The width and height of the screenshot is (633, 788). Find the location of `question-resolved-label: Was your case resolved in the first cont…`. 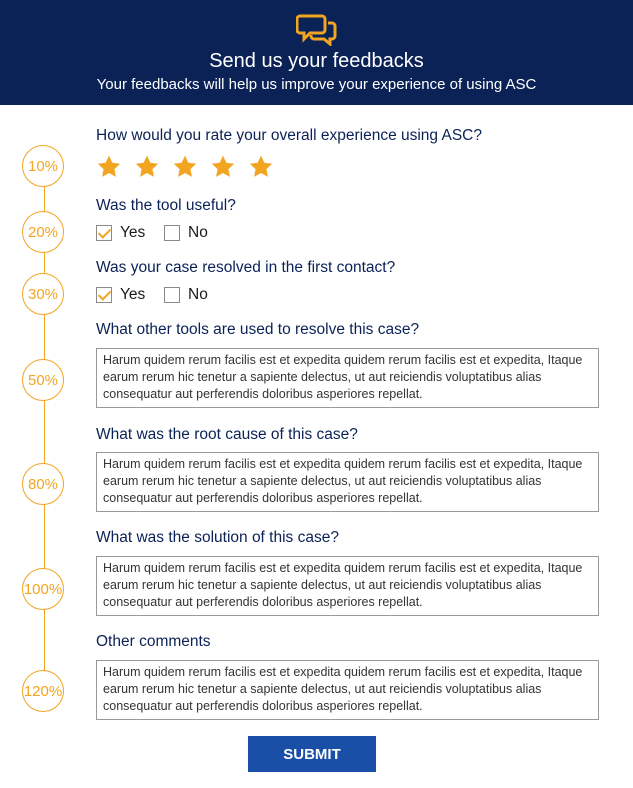

question-resolved-label: Was your case resolved in the first cont… is located at coordinates (246, 267).